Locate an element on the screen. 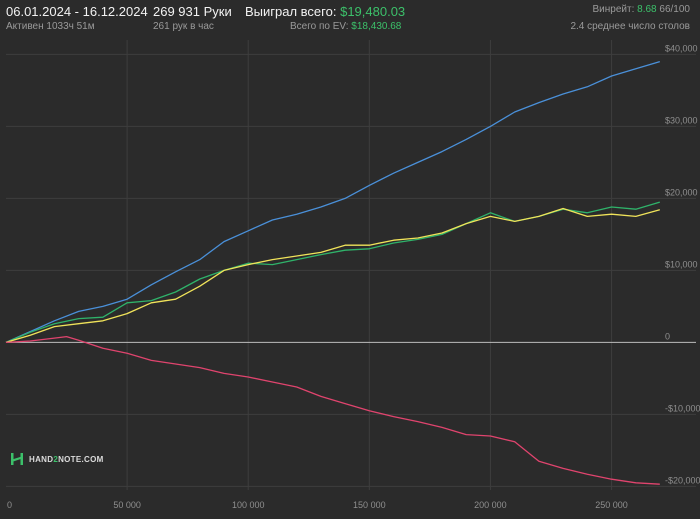 The width and height of the screenshot is (700, 519). hand2note-logo-icon is located at coordinates (17, 459).